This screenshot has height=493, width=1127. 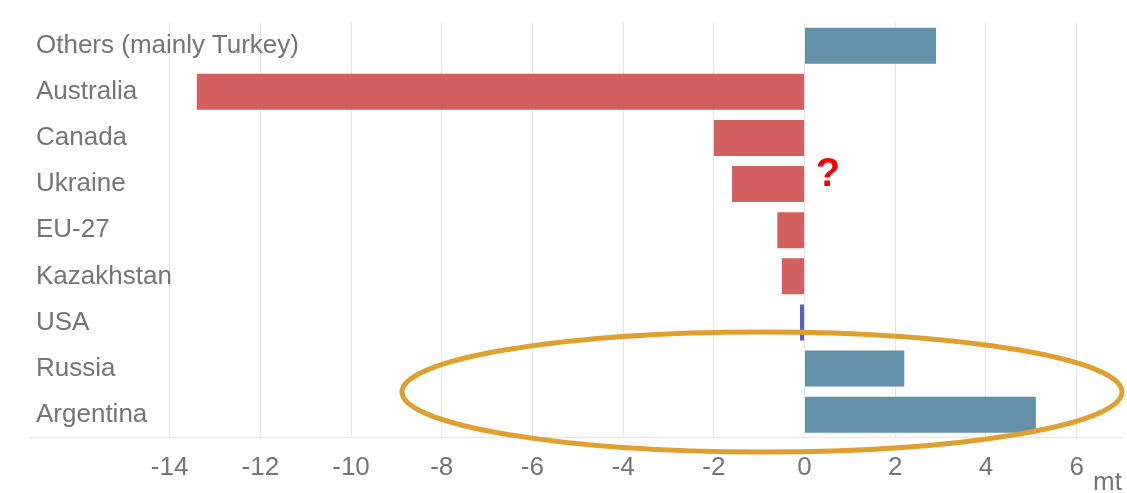 What do you see at coordinates (73, 228) in the screenshot?
I see `y-tick-label: EU-27` at bounding box center [73, 228].